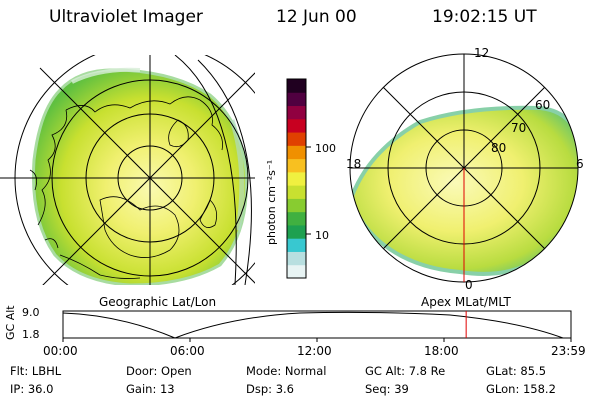  I want to click on mlt-label-0: 0, so click(469, 285).